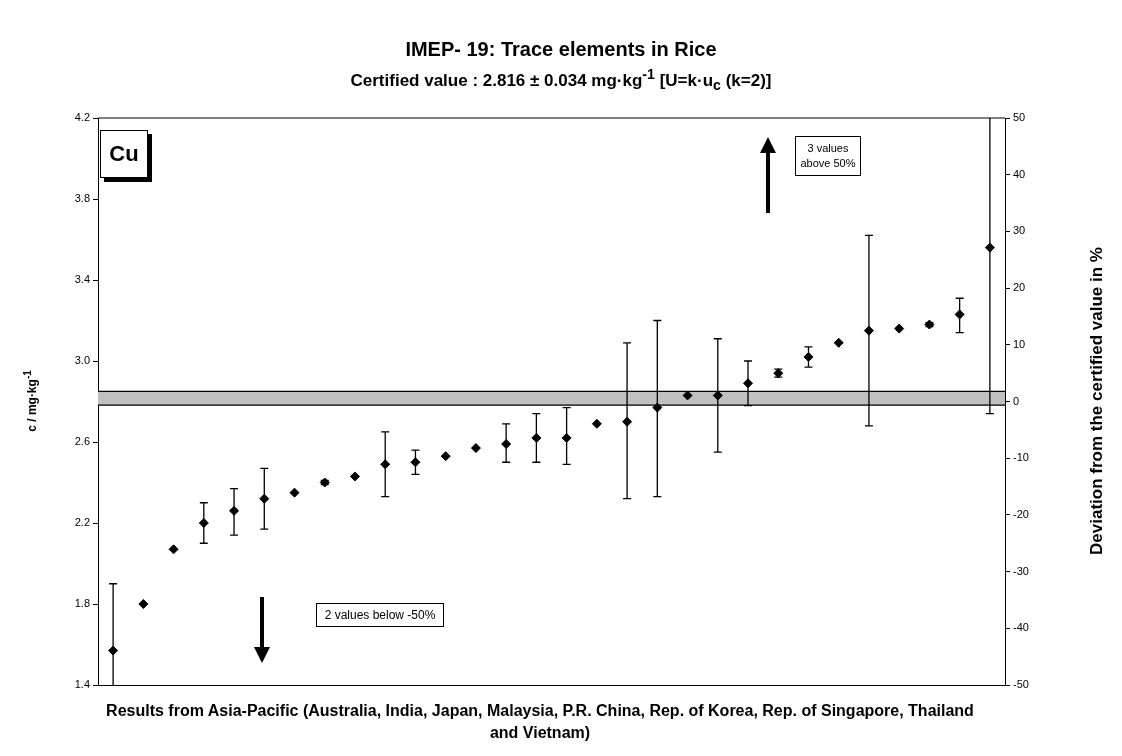 The image size is (1122, 756). What do you see at coordinates (1021, 570) in the screenshot?
I see `y2-tick-label: -30` at bounding box center [1021, 570].